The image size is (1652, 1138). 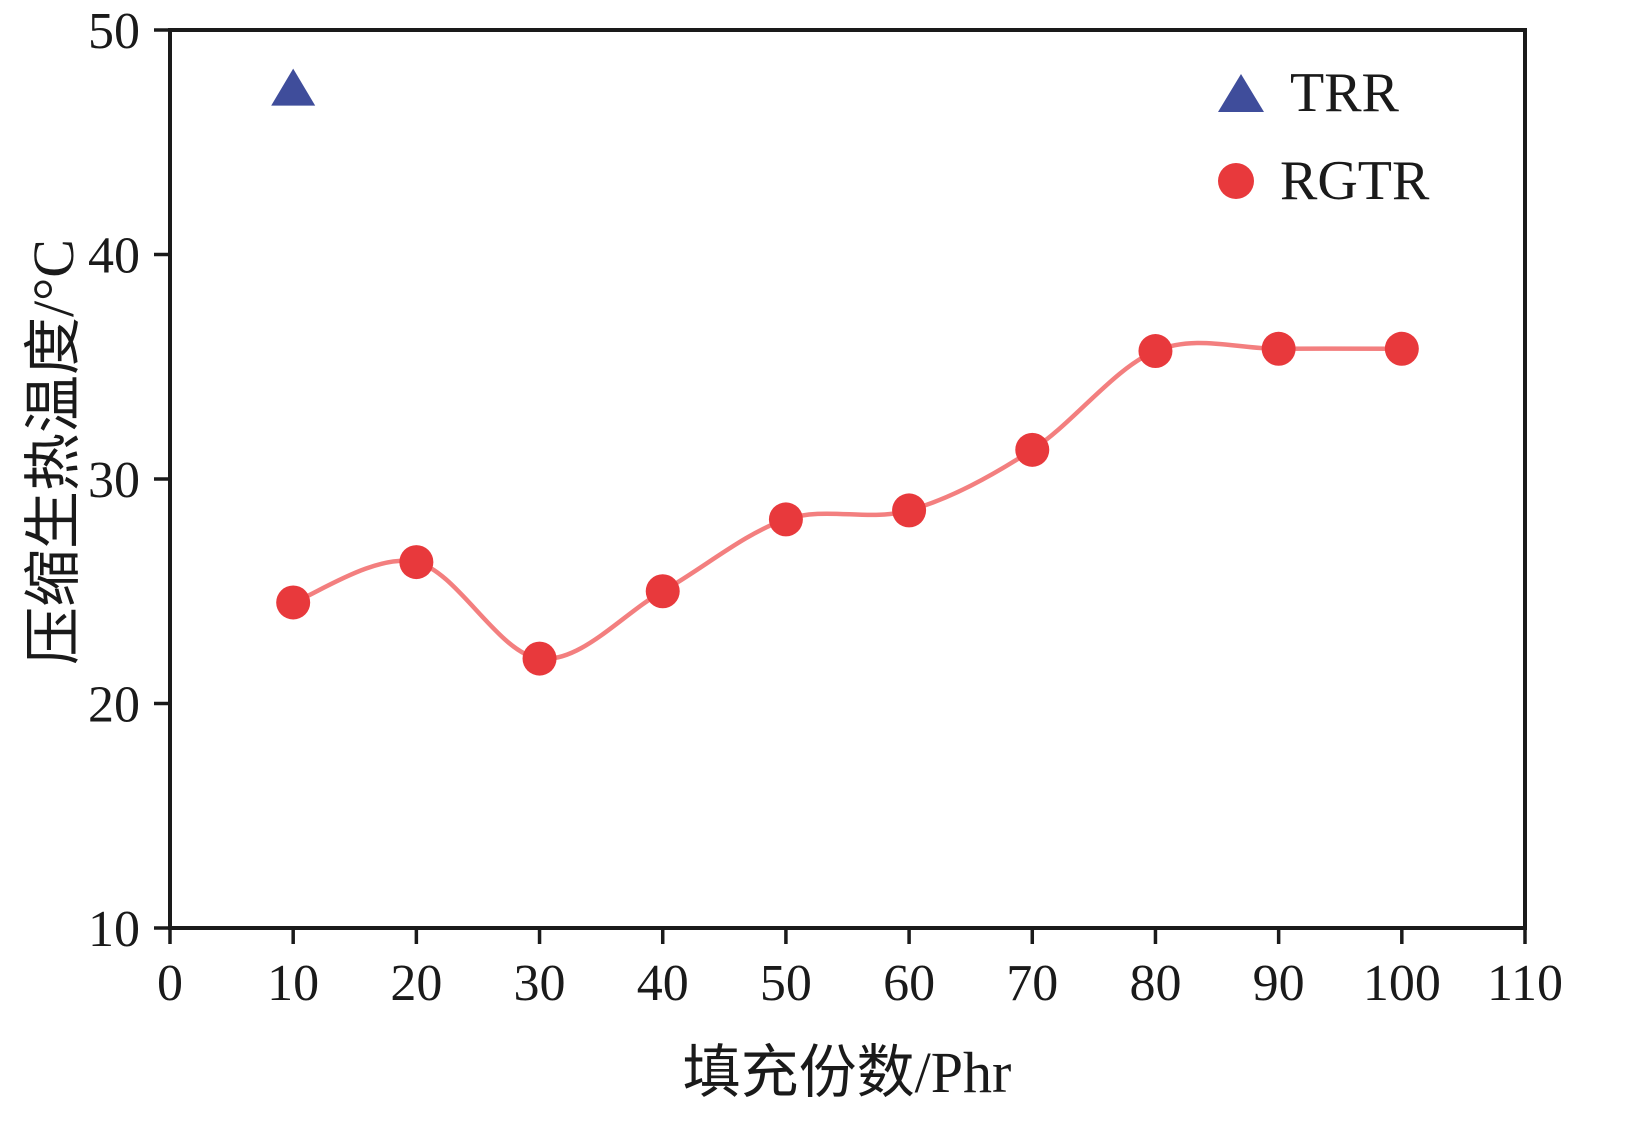 What do you see at coordinates (540, 983) in the screenshot?
I see `x-tick-label: 30` at bounding box center [540, 983].